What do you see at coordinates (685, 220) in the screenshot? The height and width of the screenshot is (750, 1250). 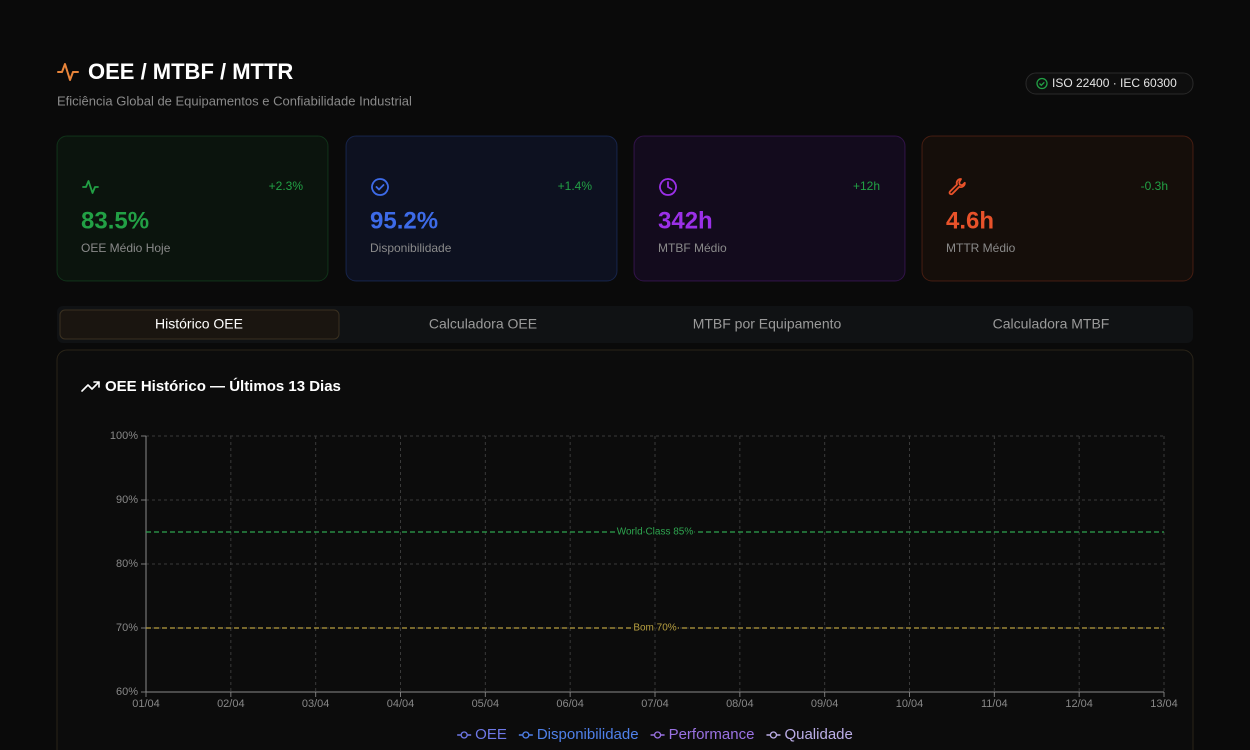 I see `kpi-value: 342h` at bounding box center [685, 220].